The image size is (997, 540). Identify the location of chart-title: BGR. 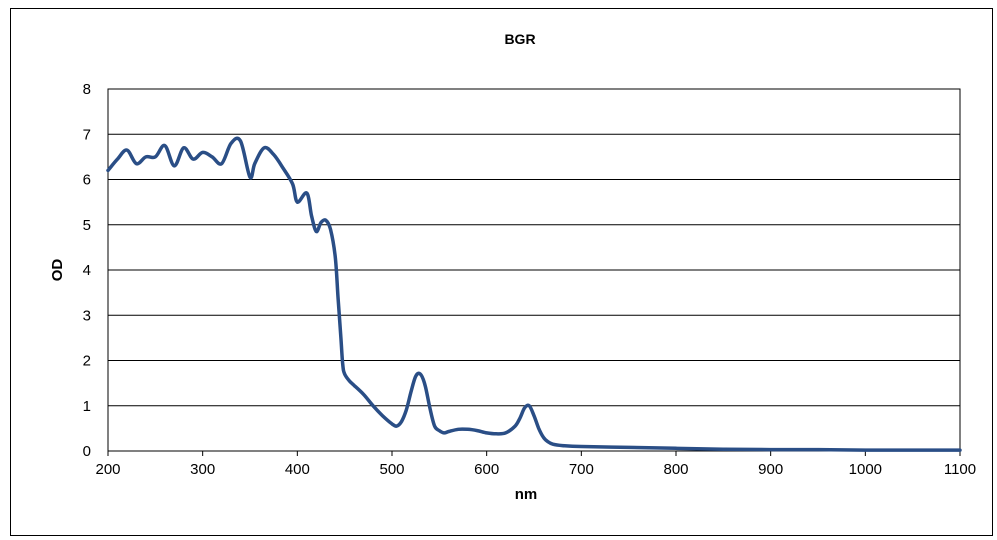
(519, 39).